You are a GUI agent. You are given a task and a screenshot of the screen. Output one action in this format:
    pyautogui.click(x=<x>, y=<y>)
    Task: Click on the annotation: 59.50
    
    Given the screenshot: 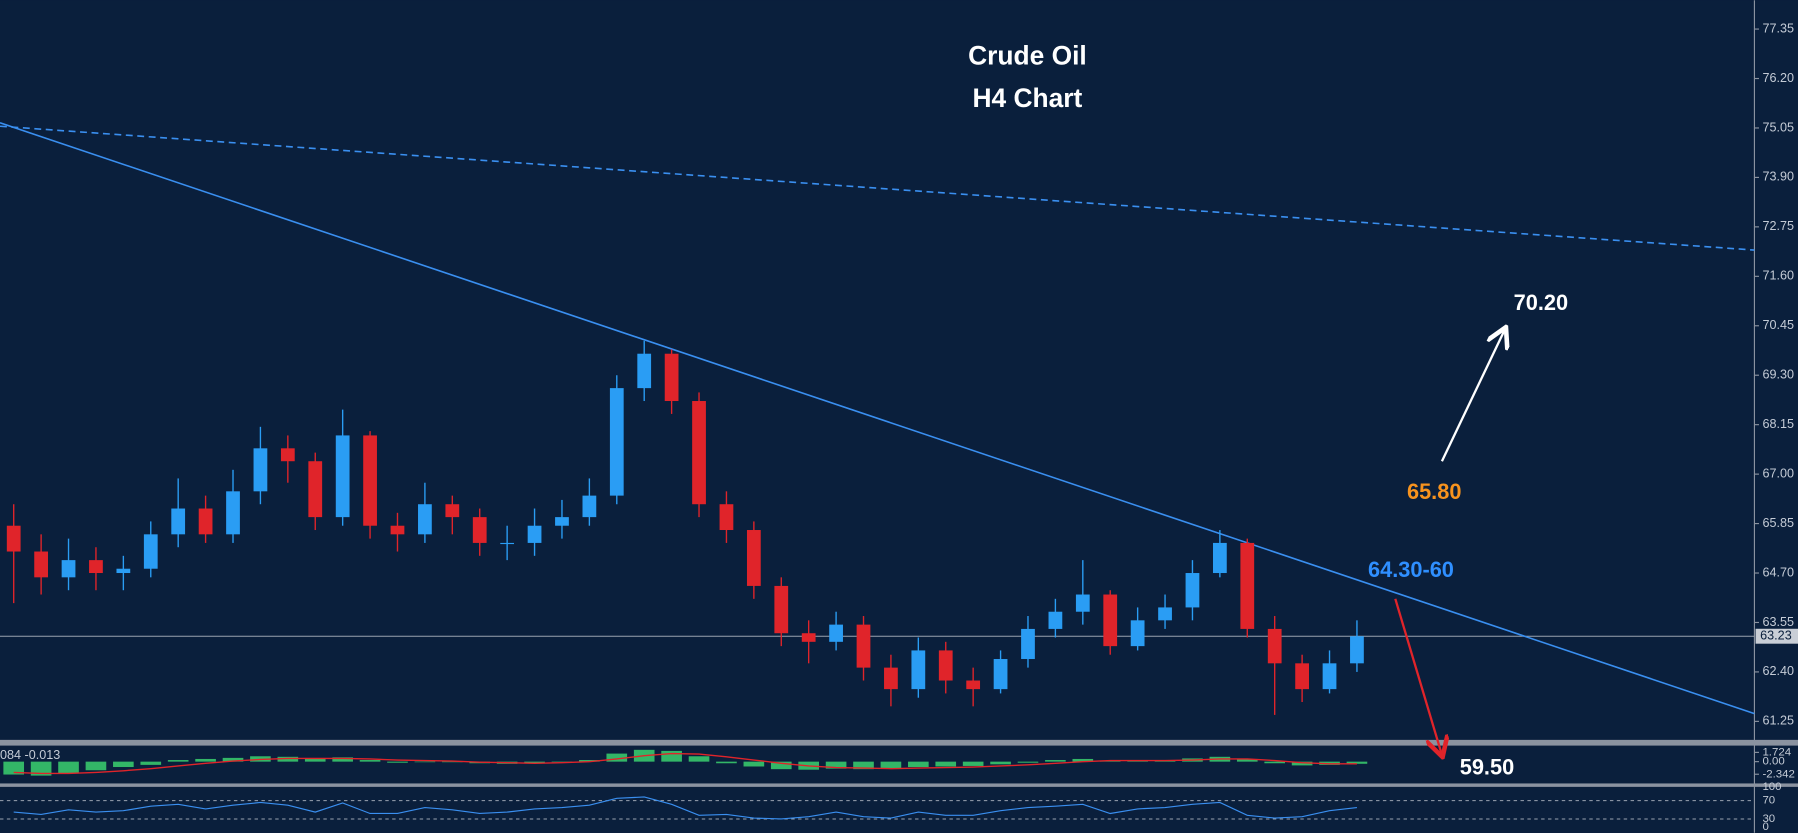 What is the action you would take?
    pyautogui.click(x=1487, y=766)
    